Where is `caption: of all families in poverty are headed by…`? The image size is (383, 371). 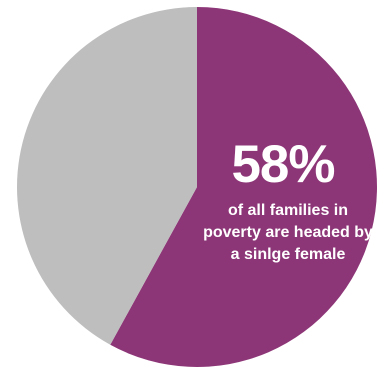
caption: of all families in poverty are headed by… is located at coordinates (285, 233).